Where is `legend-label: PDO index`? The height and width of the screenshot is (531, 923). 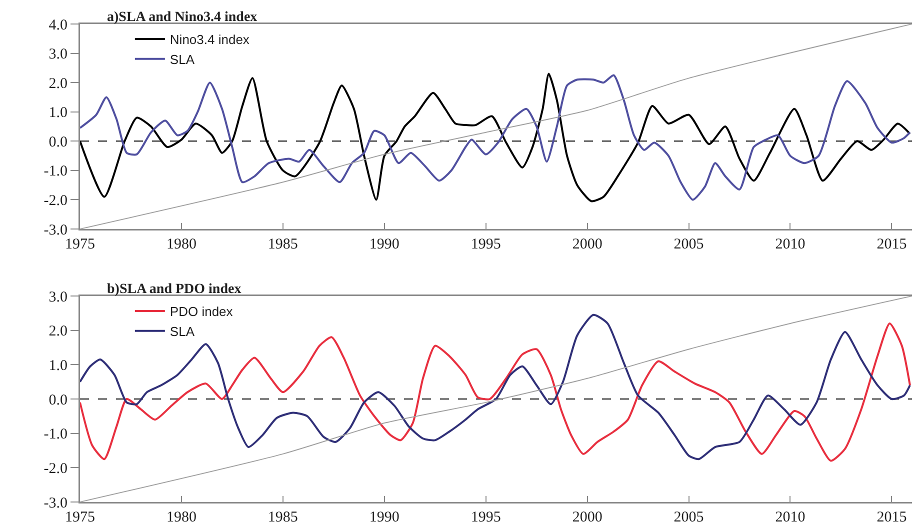 legend-label: PDO index is located at coordinates (202, 312).